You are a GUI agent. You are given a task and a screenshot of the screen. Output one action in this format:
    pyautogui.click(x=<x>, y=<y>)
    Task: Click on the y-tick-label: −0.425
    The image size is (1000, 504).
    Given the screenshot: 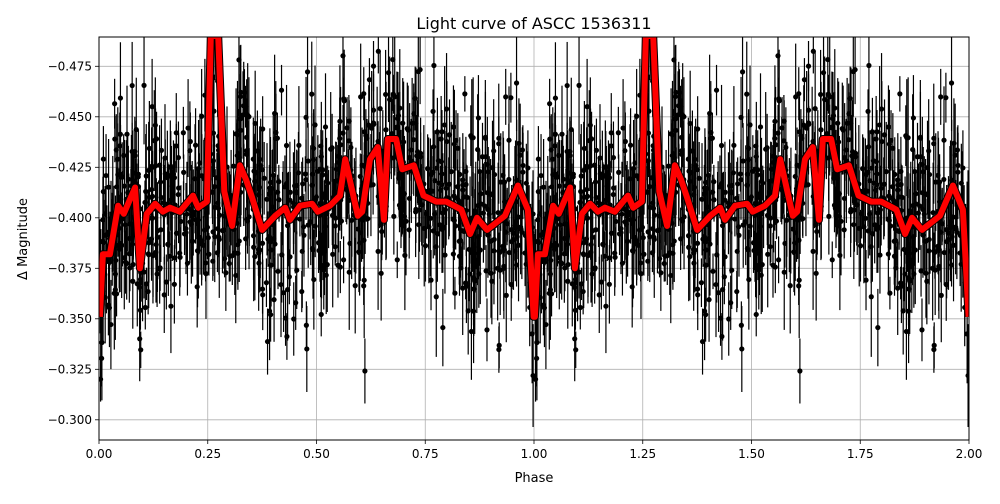 What is the action you would take?
    pyautogui.click(x=70, y=167)
    